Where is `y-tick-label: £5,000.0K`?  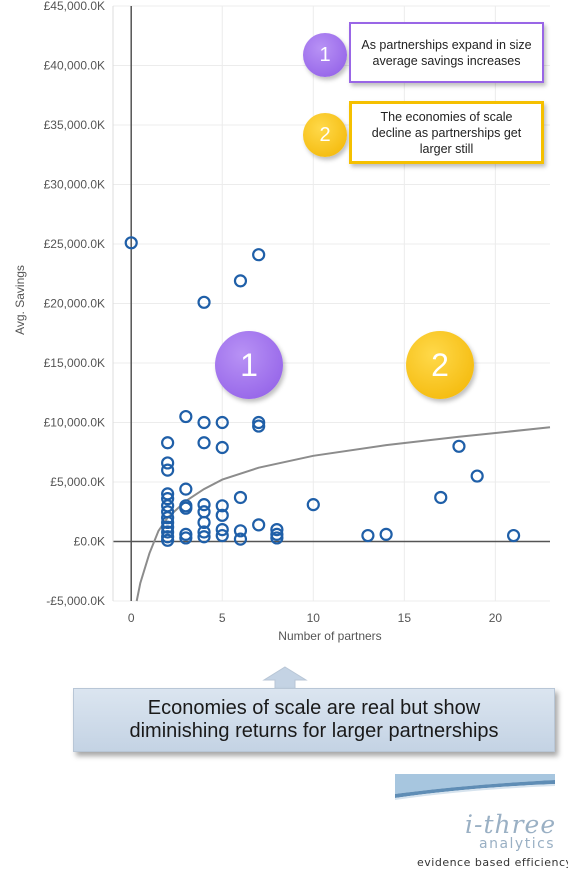 y-tick-label: £5,000.0K is located at coordinates (77, 482).